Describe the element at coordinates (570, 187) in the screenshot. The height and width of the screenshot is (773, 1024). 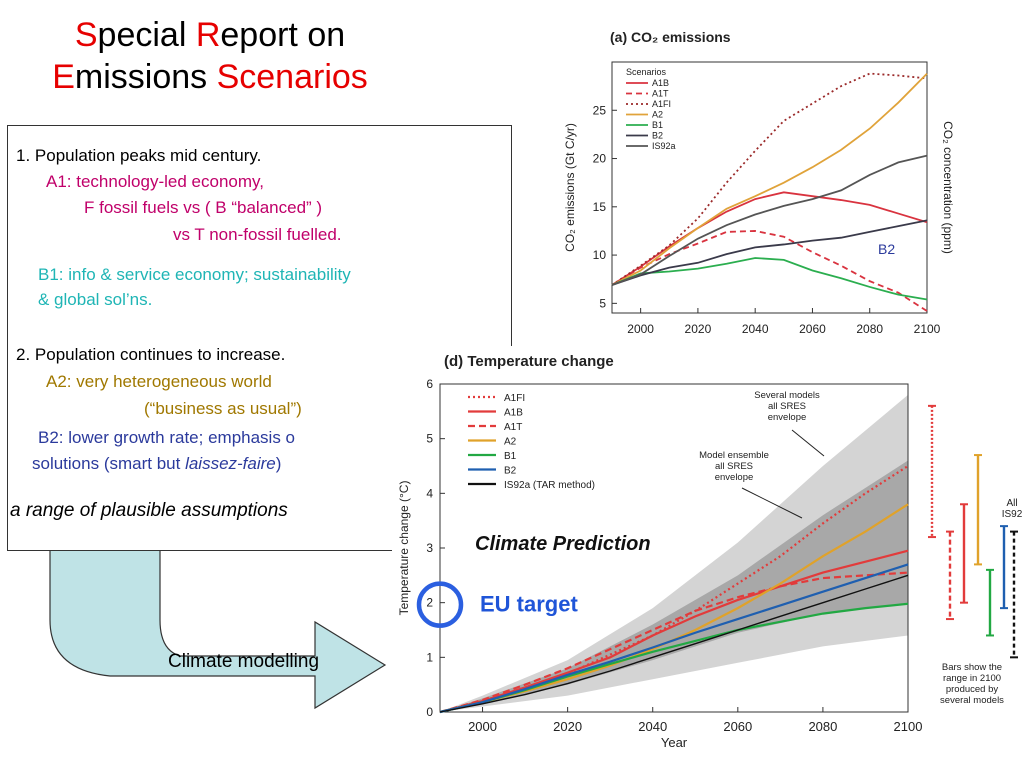
I see `co2-ylabel: CO₂ emissions (Gt C/yr)` at that location.